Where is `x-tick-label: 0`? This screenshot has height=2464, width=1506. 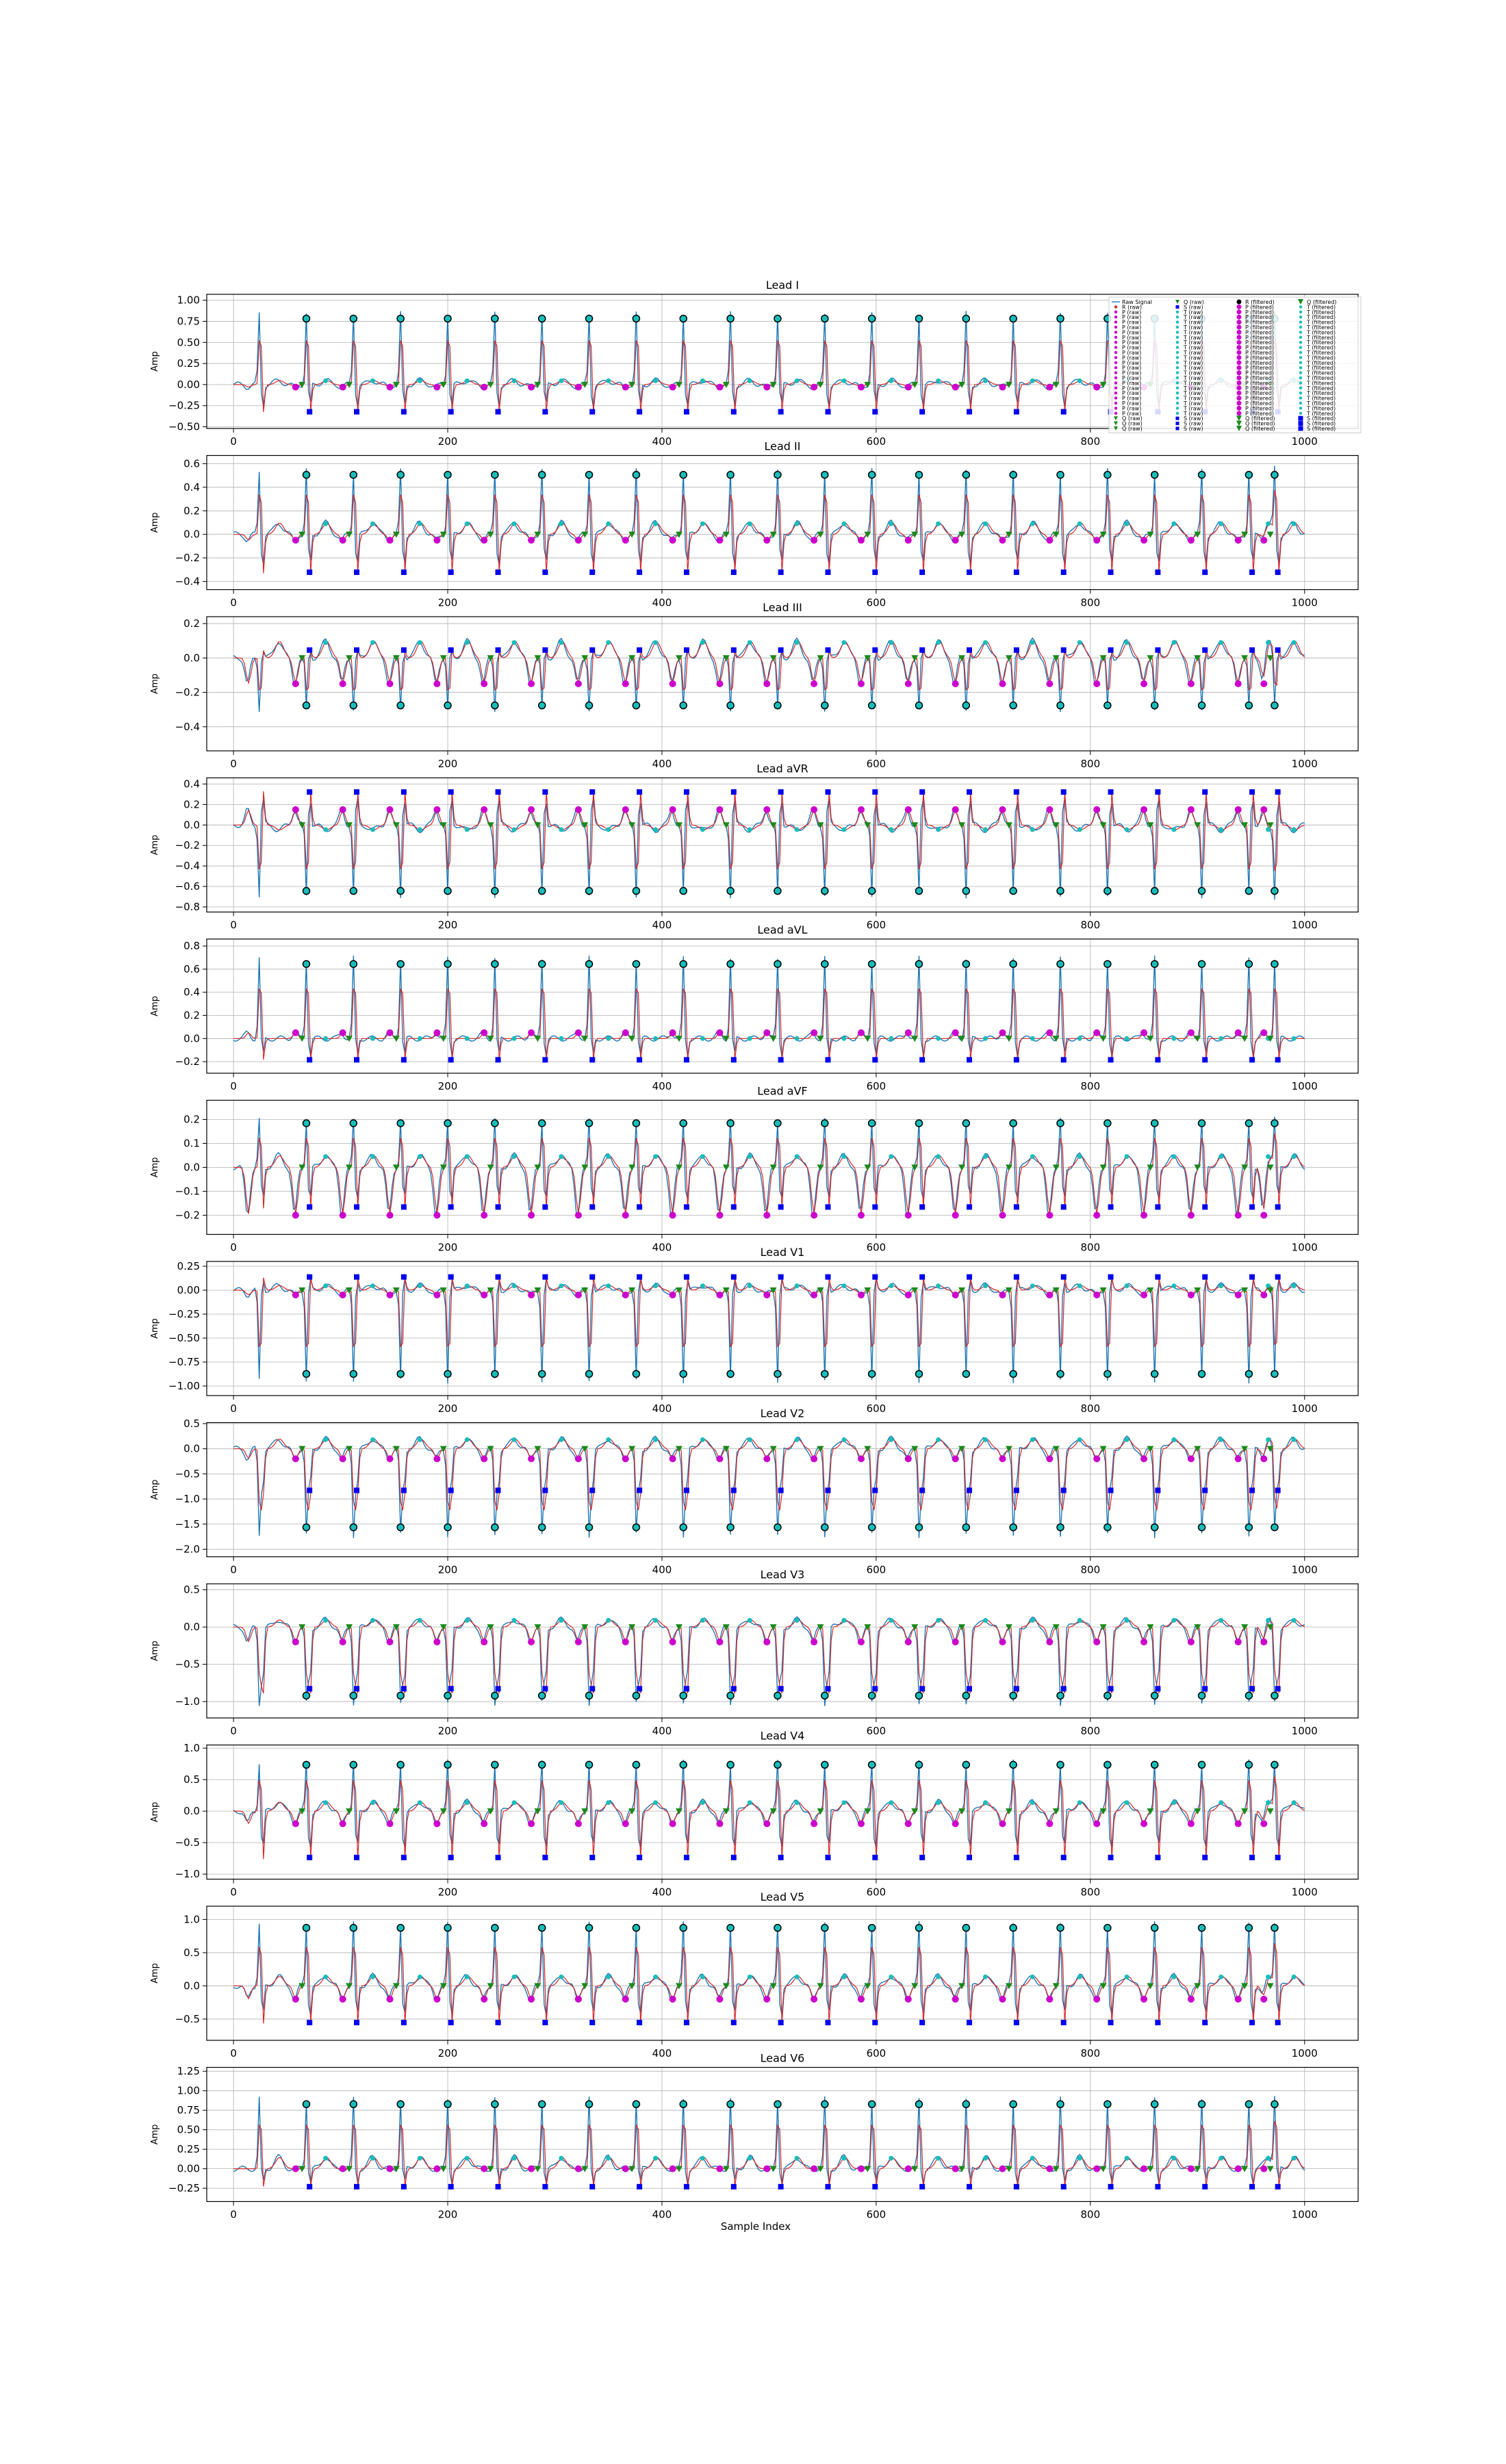
x-tick-label: 0 is located at coordinates (234, 2215).